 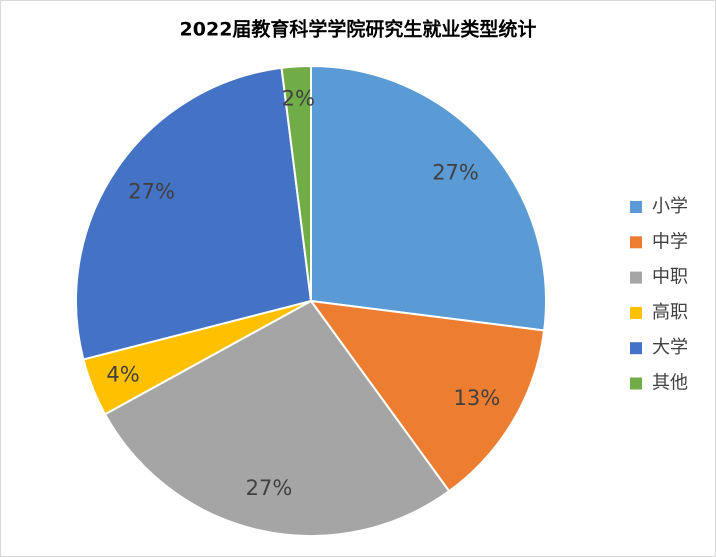 I want to click on legend-label: 小学, so click(x=670, y=206).